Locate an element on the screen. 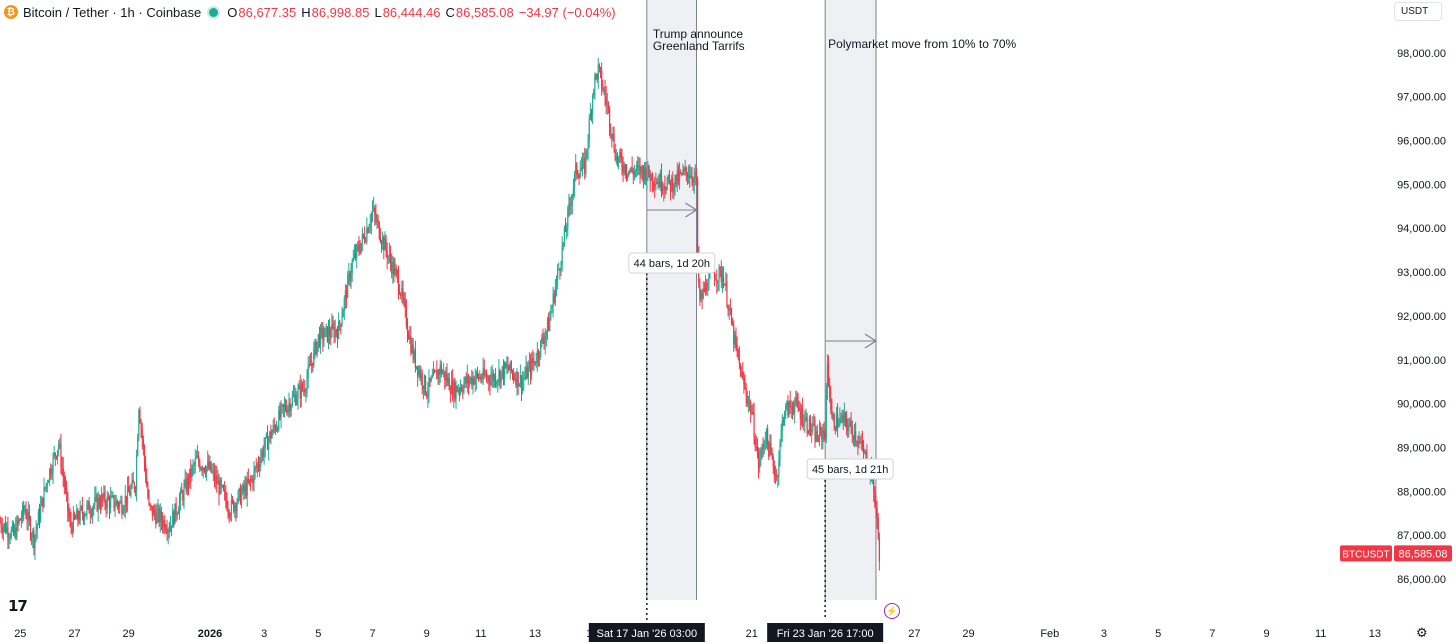 The width and height of the screenshot is (1456, 644). x-tick-label: 21 is located at coordinates (752, 634).